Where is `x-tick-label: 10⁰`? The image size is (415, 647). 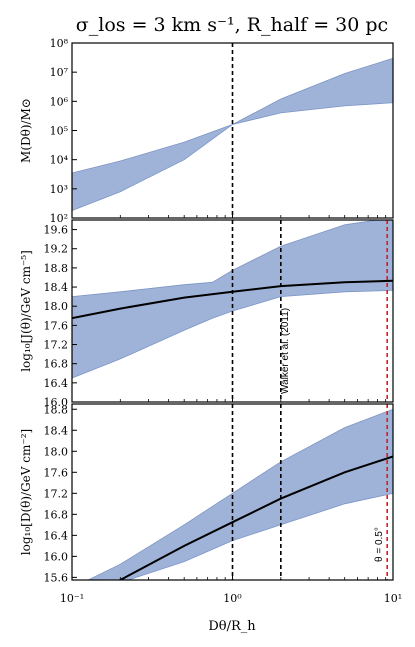 x-tick-label: 10⁰ is located at coordinates (232, 598).